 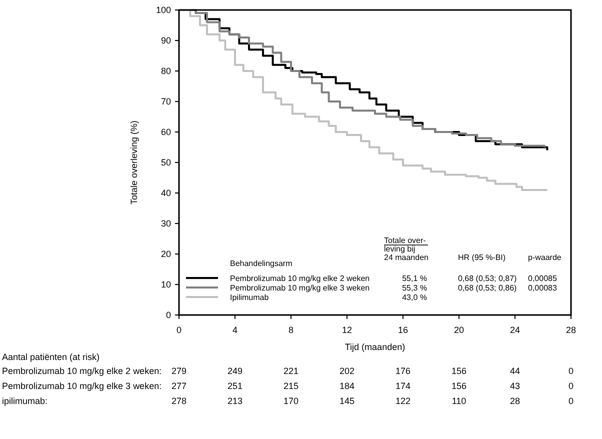 What do you see at coordinates (300, 288) in the screenshot?
I see `legend-label: Pembrolizumab 10 mg/kg elke 3 weken` at bounding box center [300, 288].